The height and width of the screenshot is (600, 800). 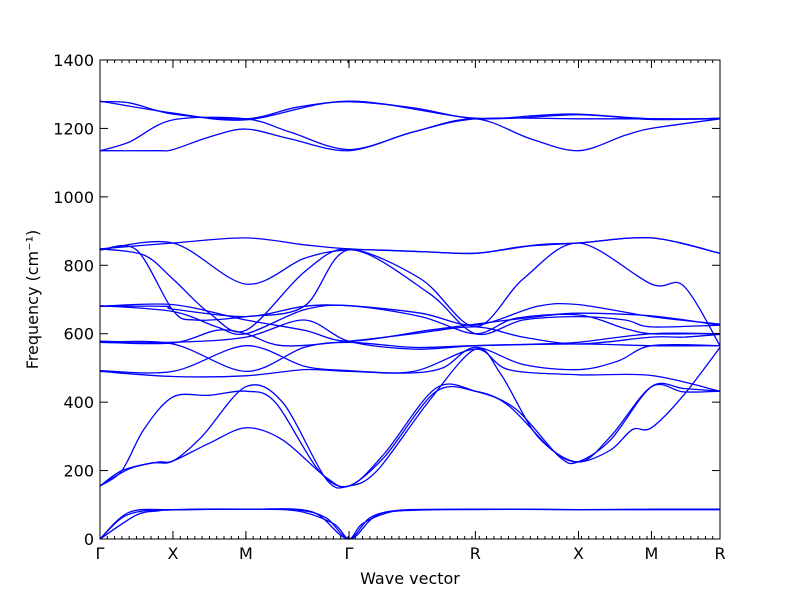 What do you see at coordinates (32, 299) in the screenshot?
I see `y-axis-label: Frequency (cm⁻¹)` at bounding box center [32, 299].